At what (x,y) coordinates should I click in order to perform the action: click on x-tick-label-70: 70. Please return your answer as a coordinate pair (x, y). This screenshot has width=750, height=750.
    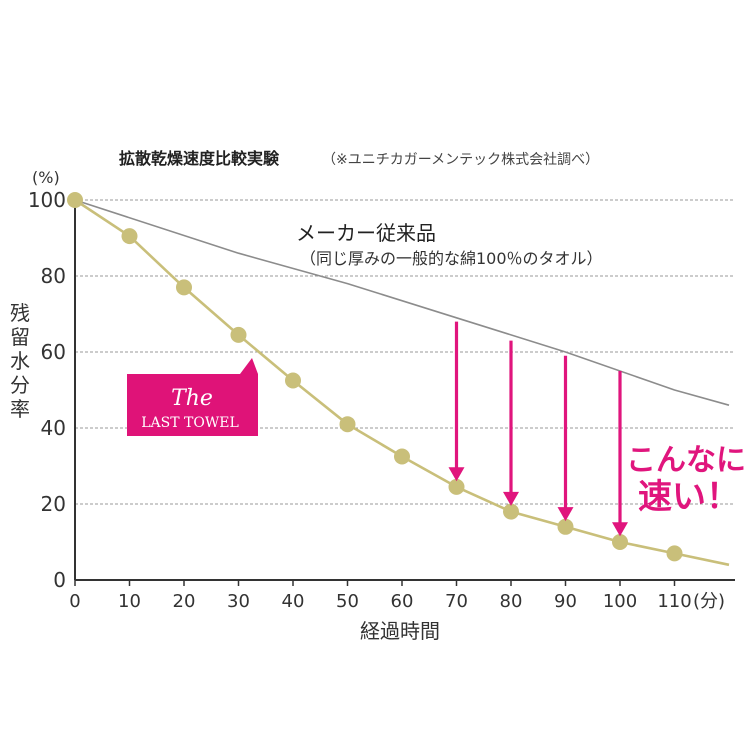
    Looking at the image, I should click on (456, 601).